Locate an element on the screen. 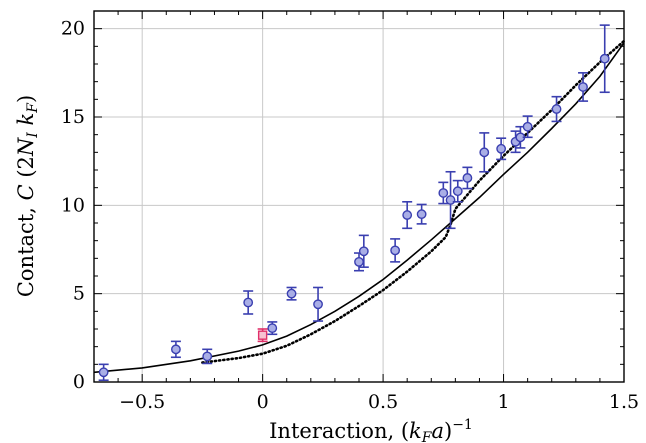  y-tick-label: 0 is located at coordinates (79, 382).